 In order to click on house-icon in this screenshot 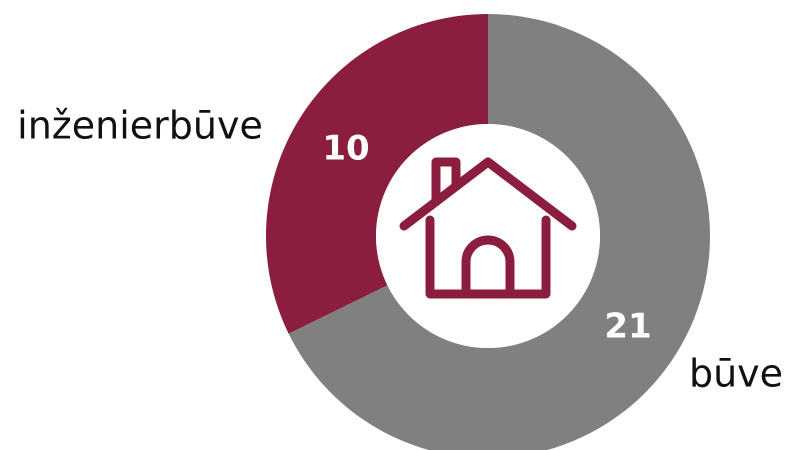, I will do `click(488, 228)`.